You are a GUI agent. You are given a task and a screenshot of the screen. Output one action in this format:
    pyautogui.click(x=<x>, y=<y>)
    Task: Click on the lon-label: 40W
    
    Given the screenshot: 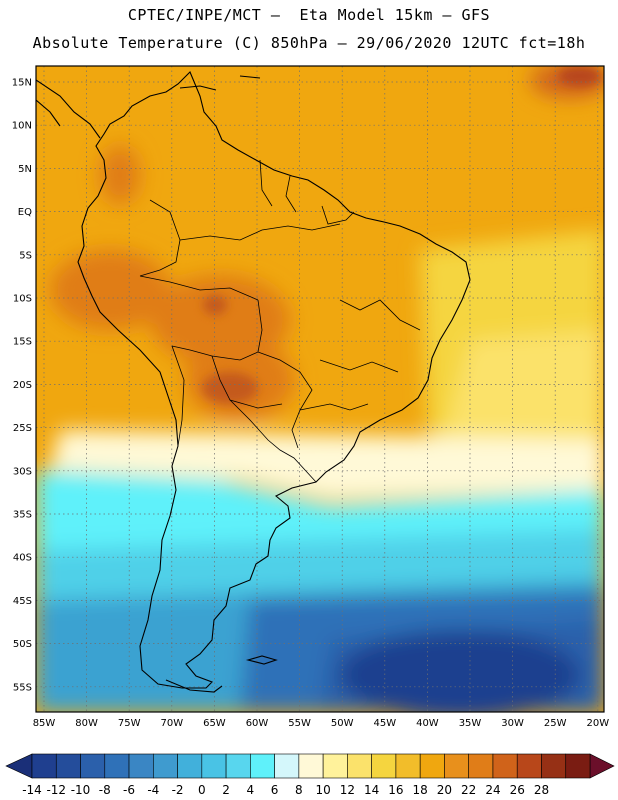 What is the action you would take?
    pyautogui.click(x=427, y=723)
    